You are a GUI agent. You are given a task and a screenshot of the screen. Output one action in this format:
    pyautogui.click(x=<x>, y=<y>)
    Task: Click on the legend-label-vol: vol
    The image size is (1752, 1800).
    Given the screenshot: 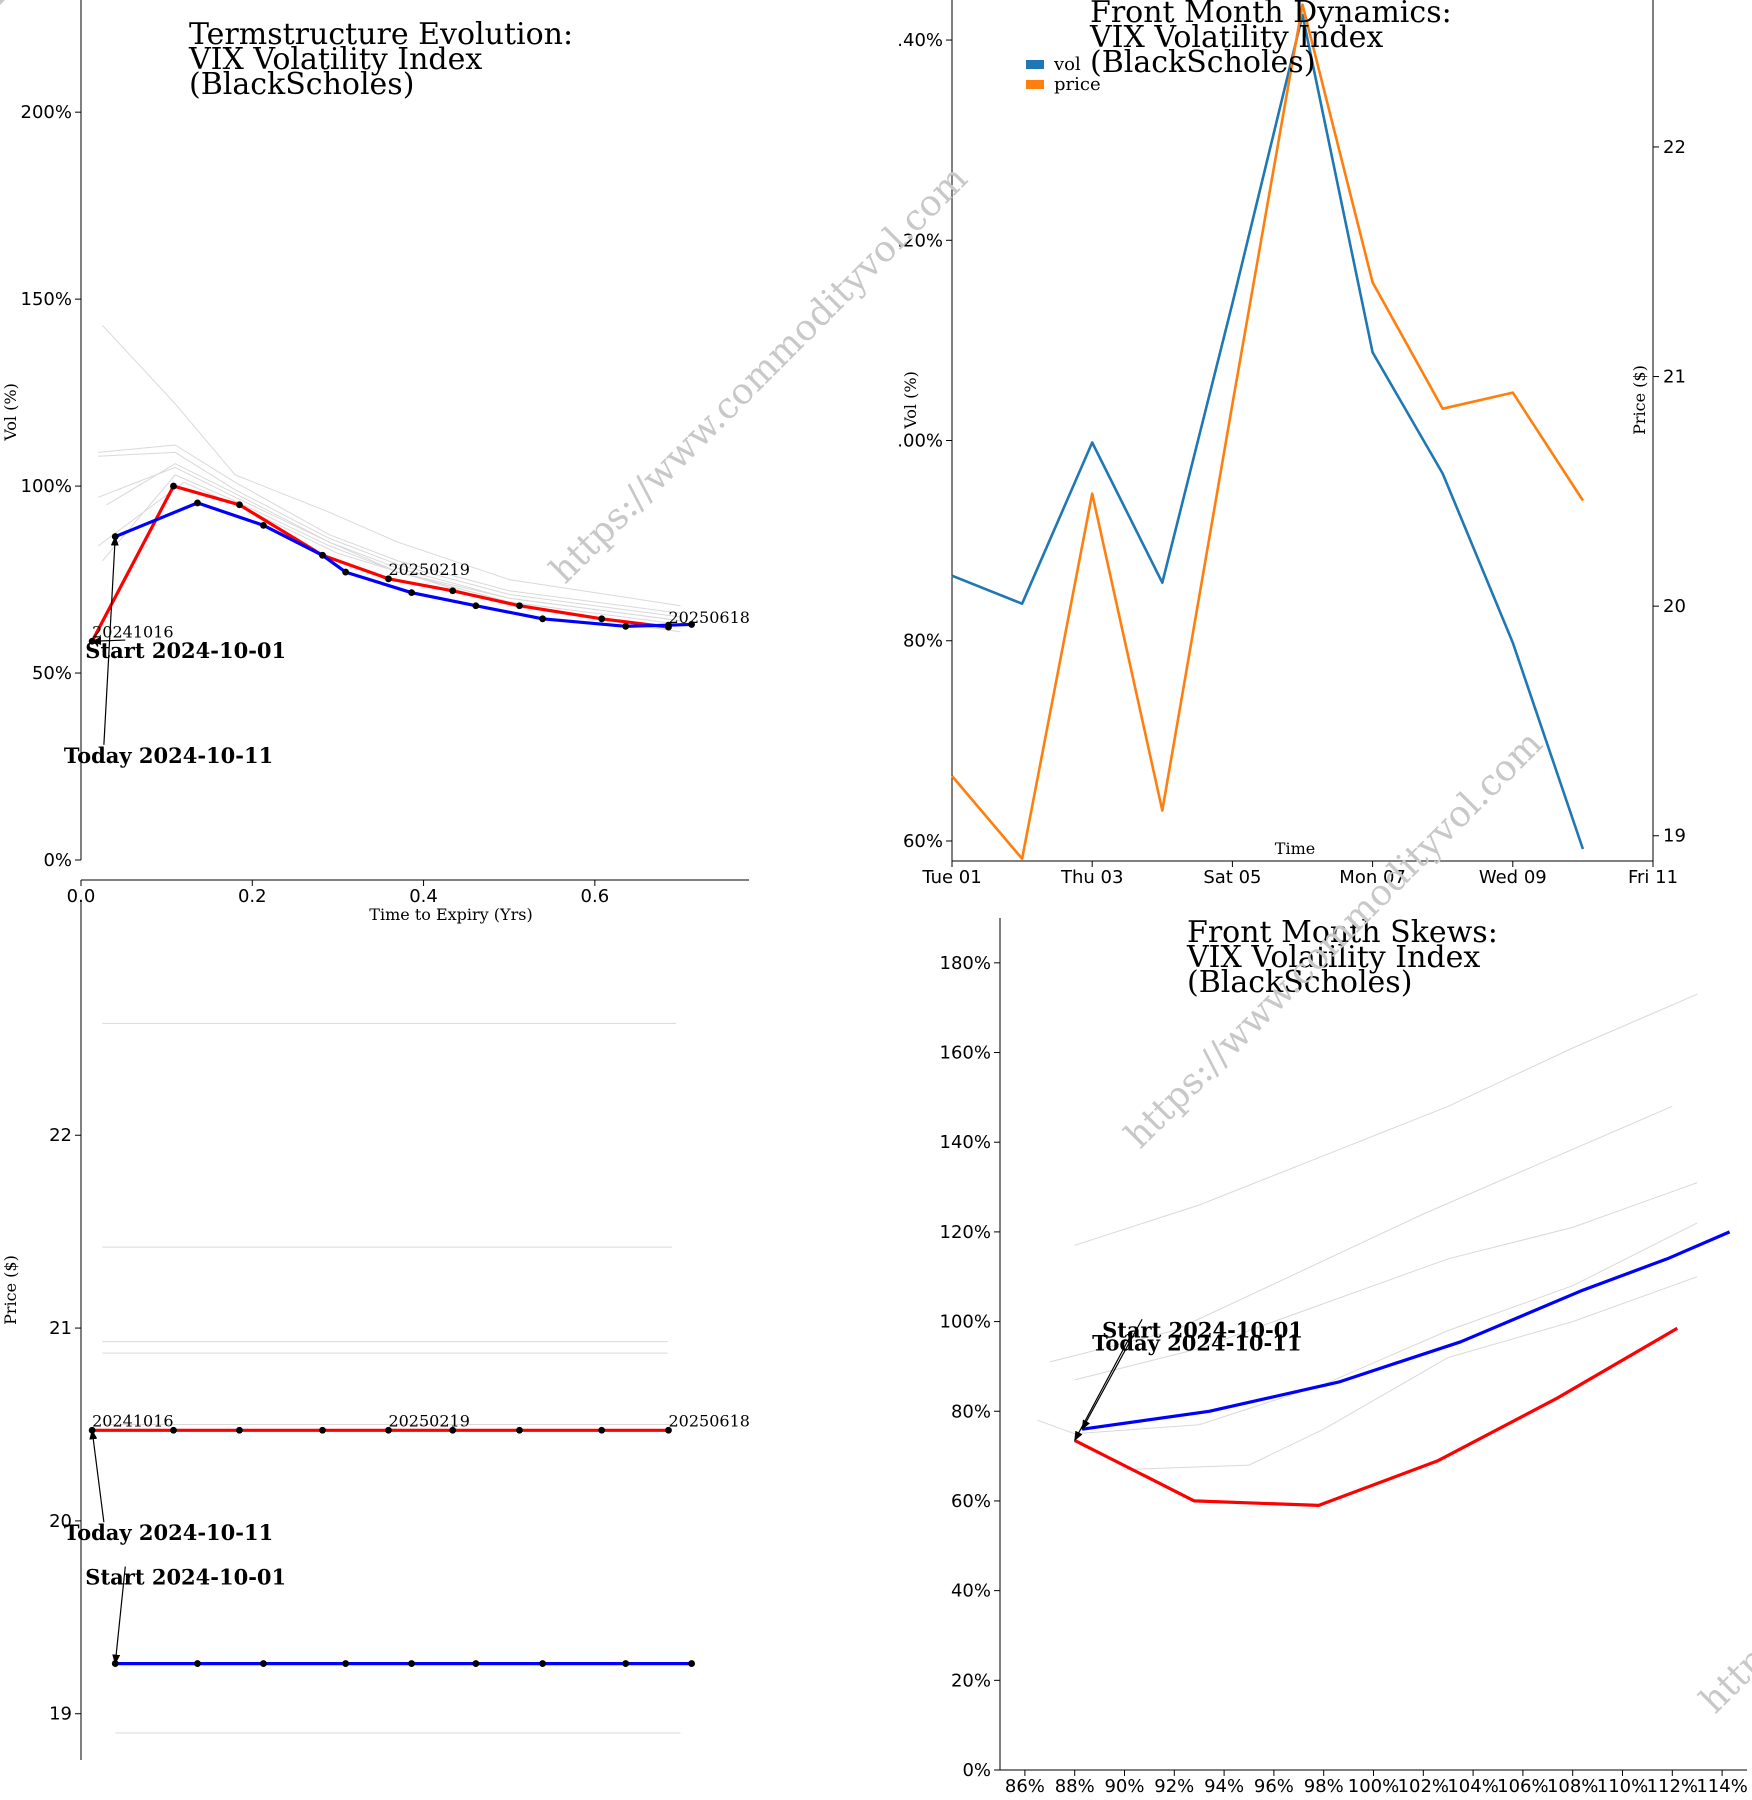 What is the action you would take?
    pyautogui.click(x=1067, y=64)
    